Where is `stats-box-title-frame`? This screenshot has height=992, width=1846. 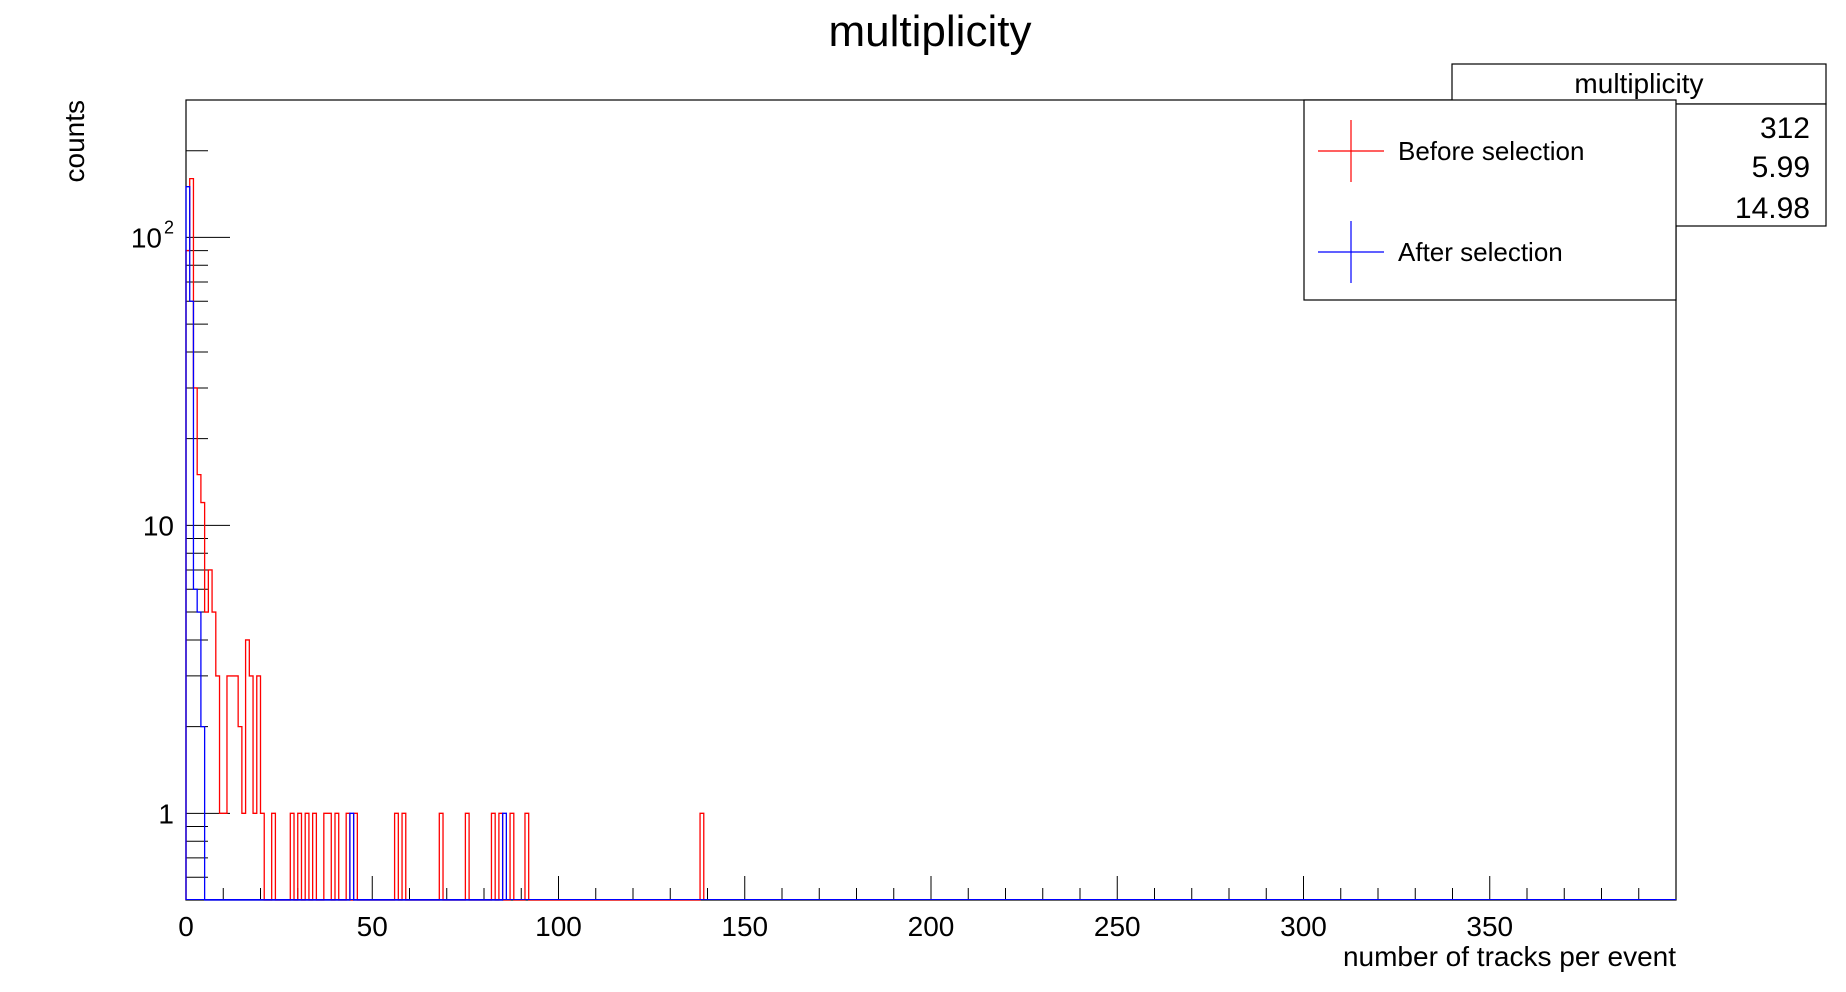
stats-box-title-frame is located at coordinates (1639, 84).